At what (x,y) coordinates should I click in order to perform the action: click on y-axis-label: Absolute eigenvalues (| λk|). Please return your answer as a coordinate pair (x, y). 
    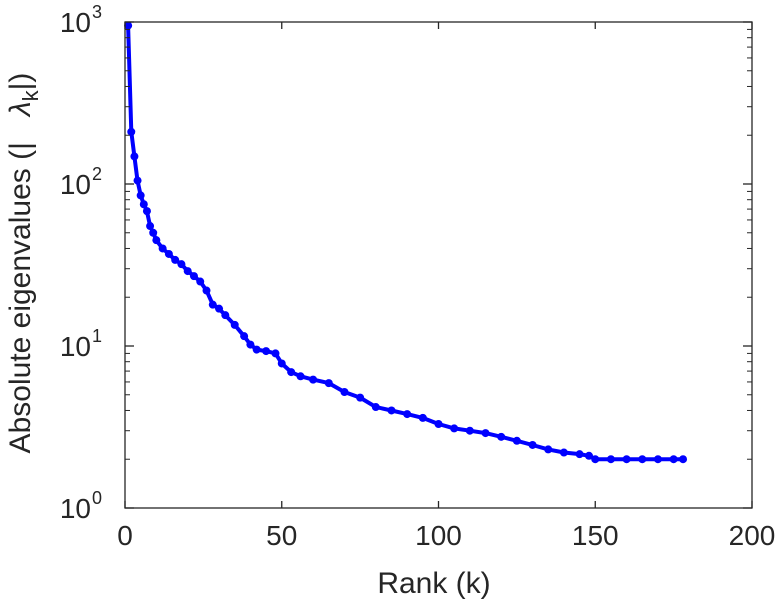
    Looking at the image, I should click on (23, 263).